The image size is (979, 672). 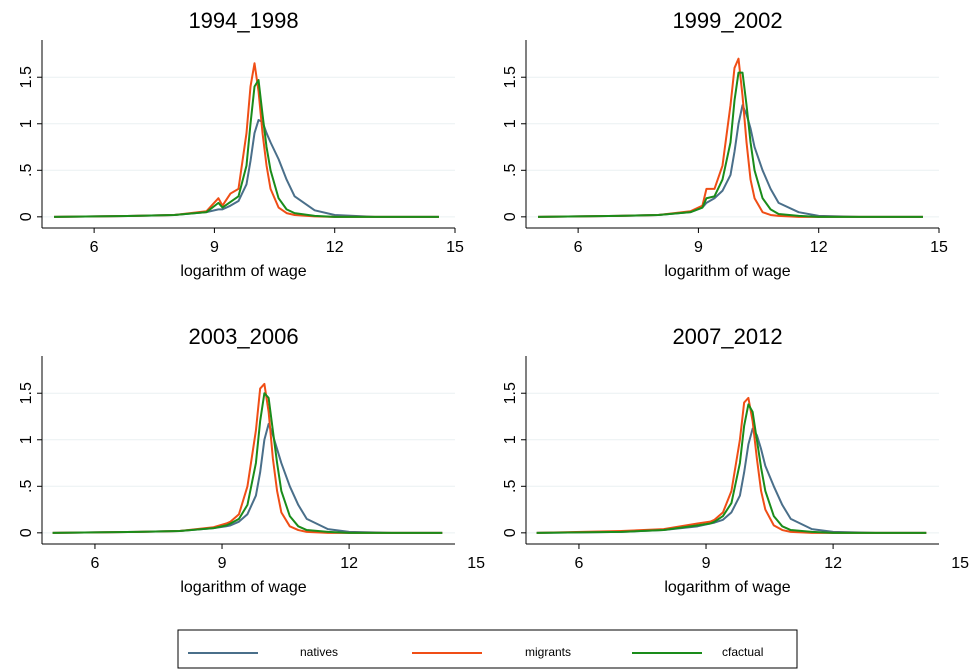 I want to click on panel-title: 1994_1998, so click(x=243, y=20).